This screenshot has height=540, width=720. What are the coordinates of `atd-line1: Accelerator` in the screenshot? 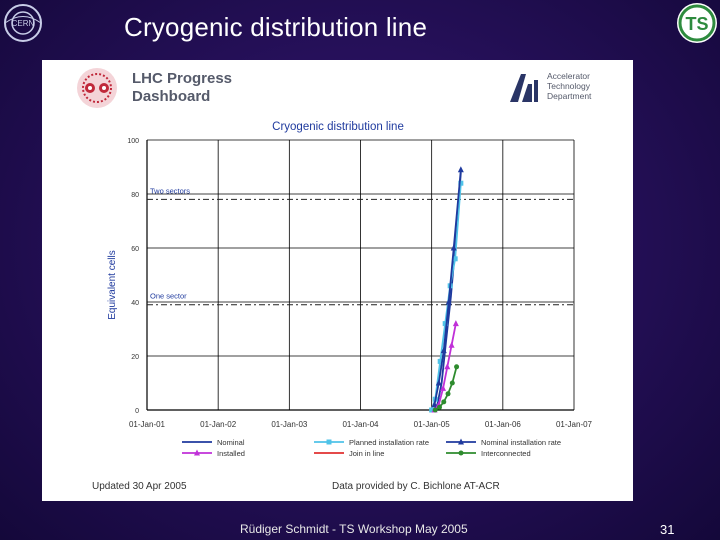 It's located at (568, 76).